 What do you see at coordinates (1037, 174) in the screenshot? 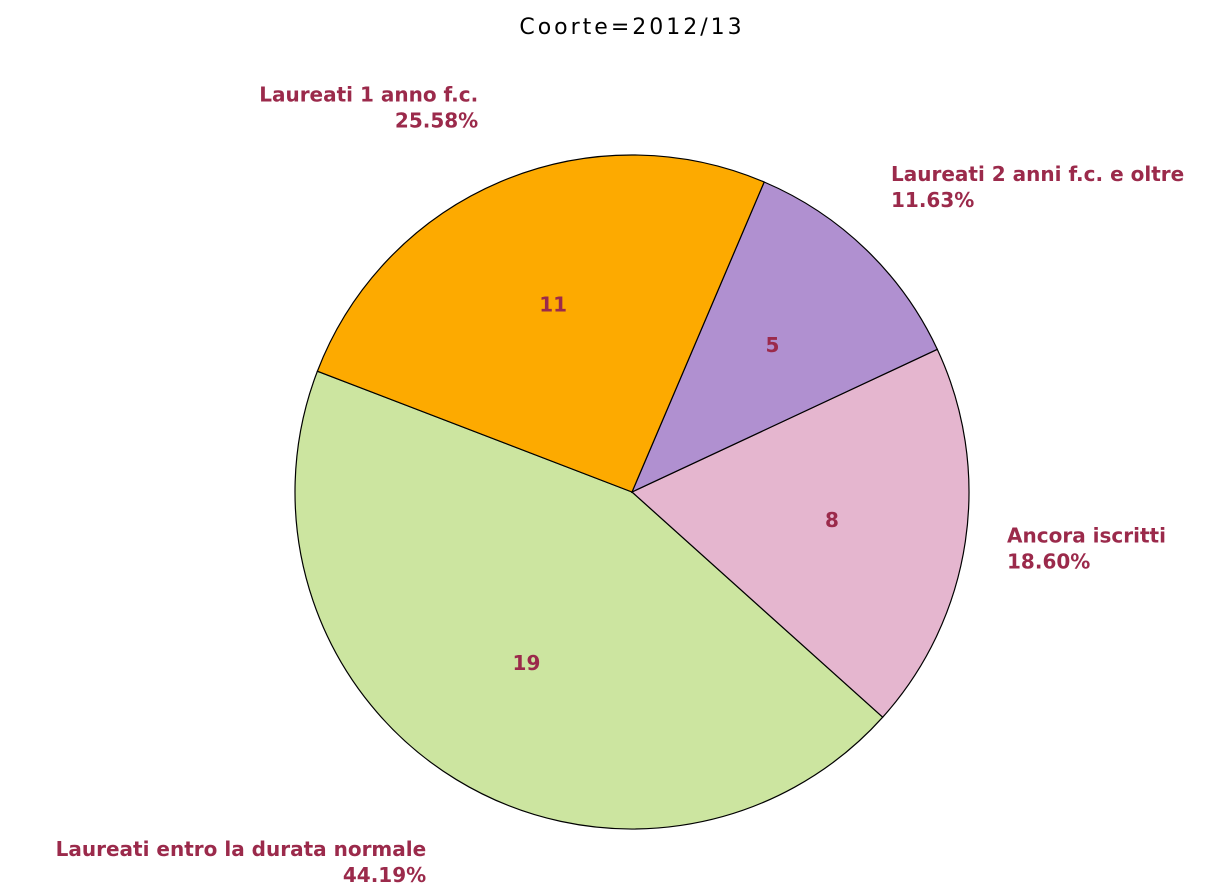
I see `slice-category-label: Laureati 2 anni f.c. e oltre` at bounding box center [1037, 174].